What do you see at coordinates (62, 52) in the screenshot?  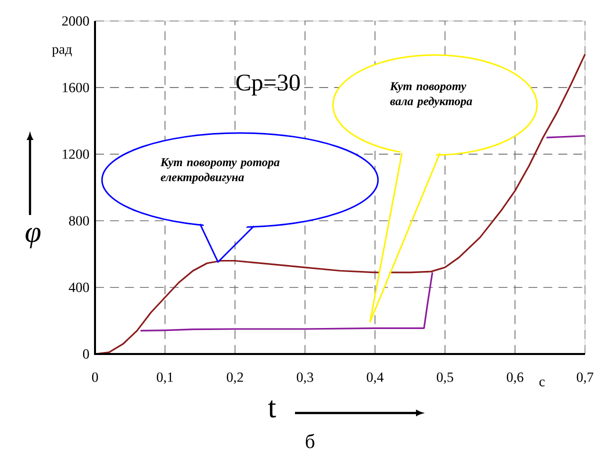 I see `text: рад` at bounding box center [62, 52].